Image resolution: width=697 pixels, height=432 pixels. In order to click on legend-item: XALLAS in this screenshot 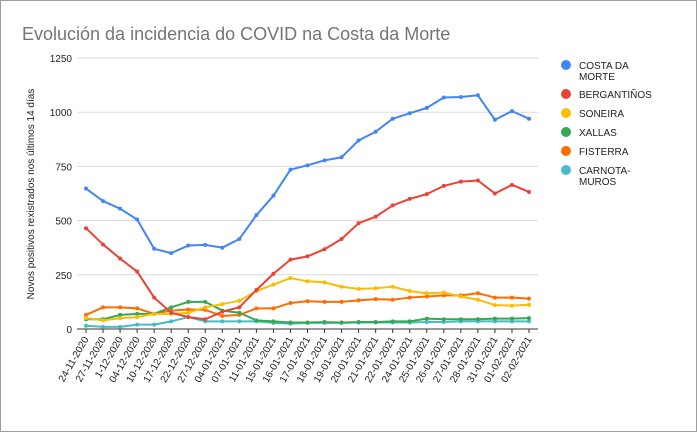, I will do `click(589, 133)`.